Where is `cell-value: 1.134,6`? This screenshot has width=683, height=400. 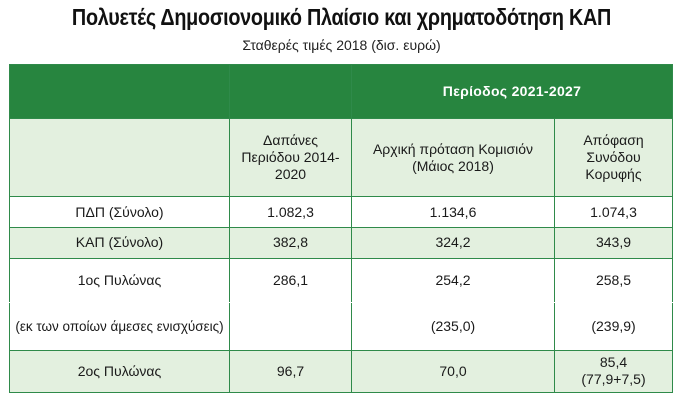
cell-value: 1.134,6 is located at coordinates (453, 212).